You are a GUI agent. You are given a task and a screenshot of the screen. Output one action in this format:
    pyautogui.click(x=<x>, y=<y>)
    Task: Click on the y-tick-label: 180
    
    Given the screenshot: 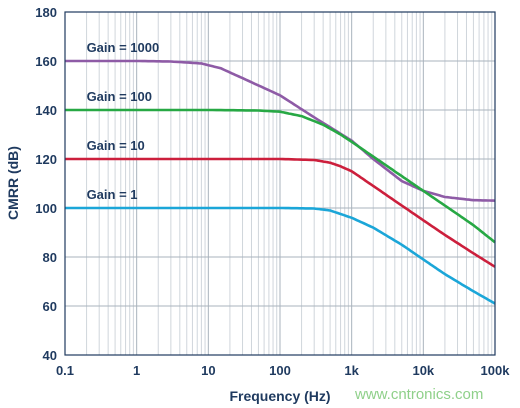 What is the action you would take?
    pyautogui.click(x=46, y=12)
    